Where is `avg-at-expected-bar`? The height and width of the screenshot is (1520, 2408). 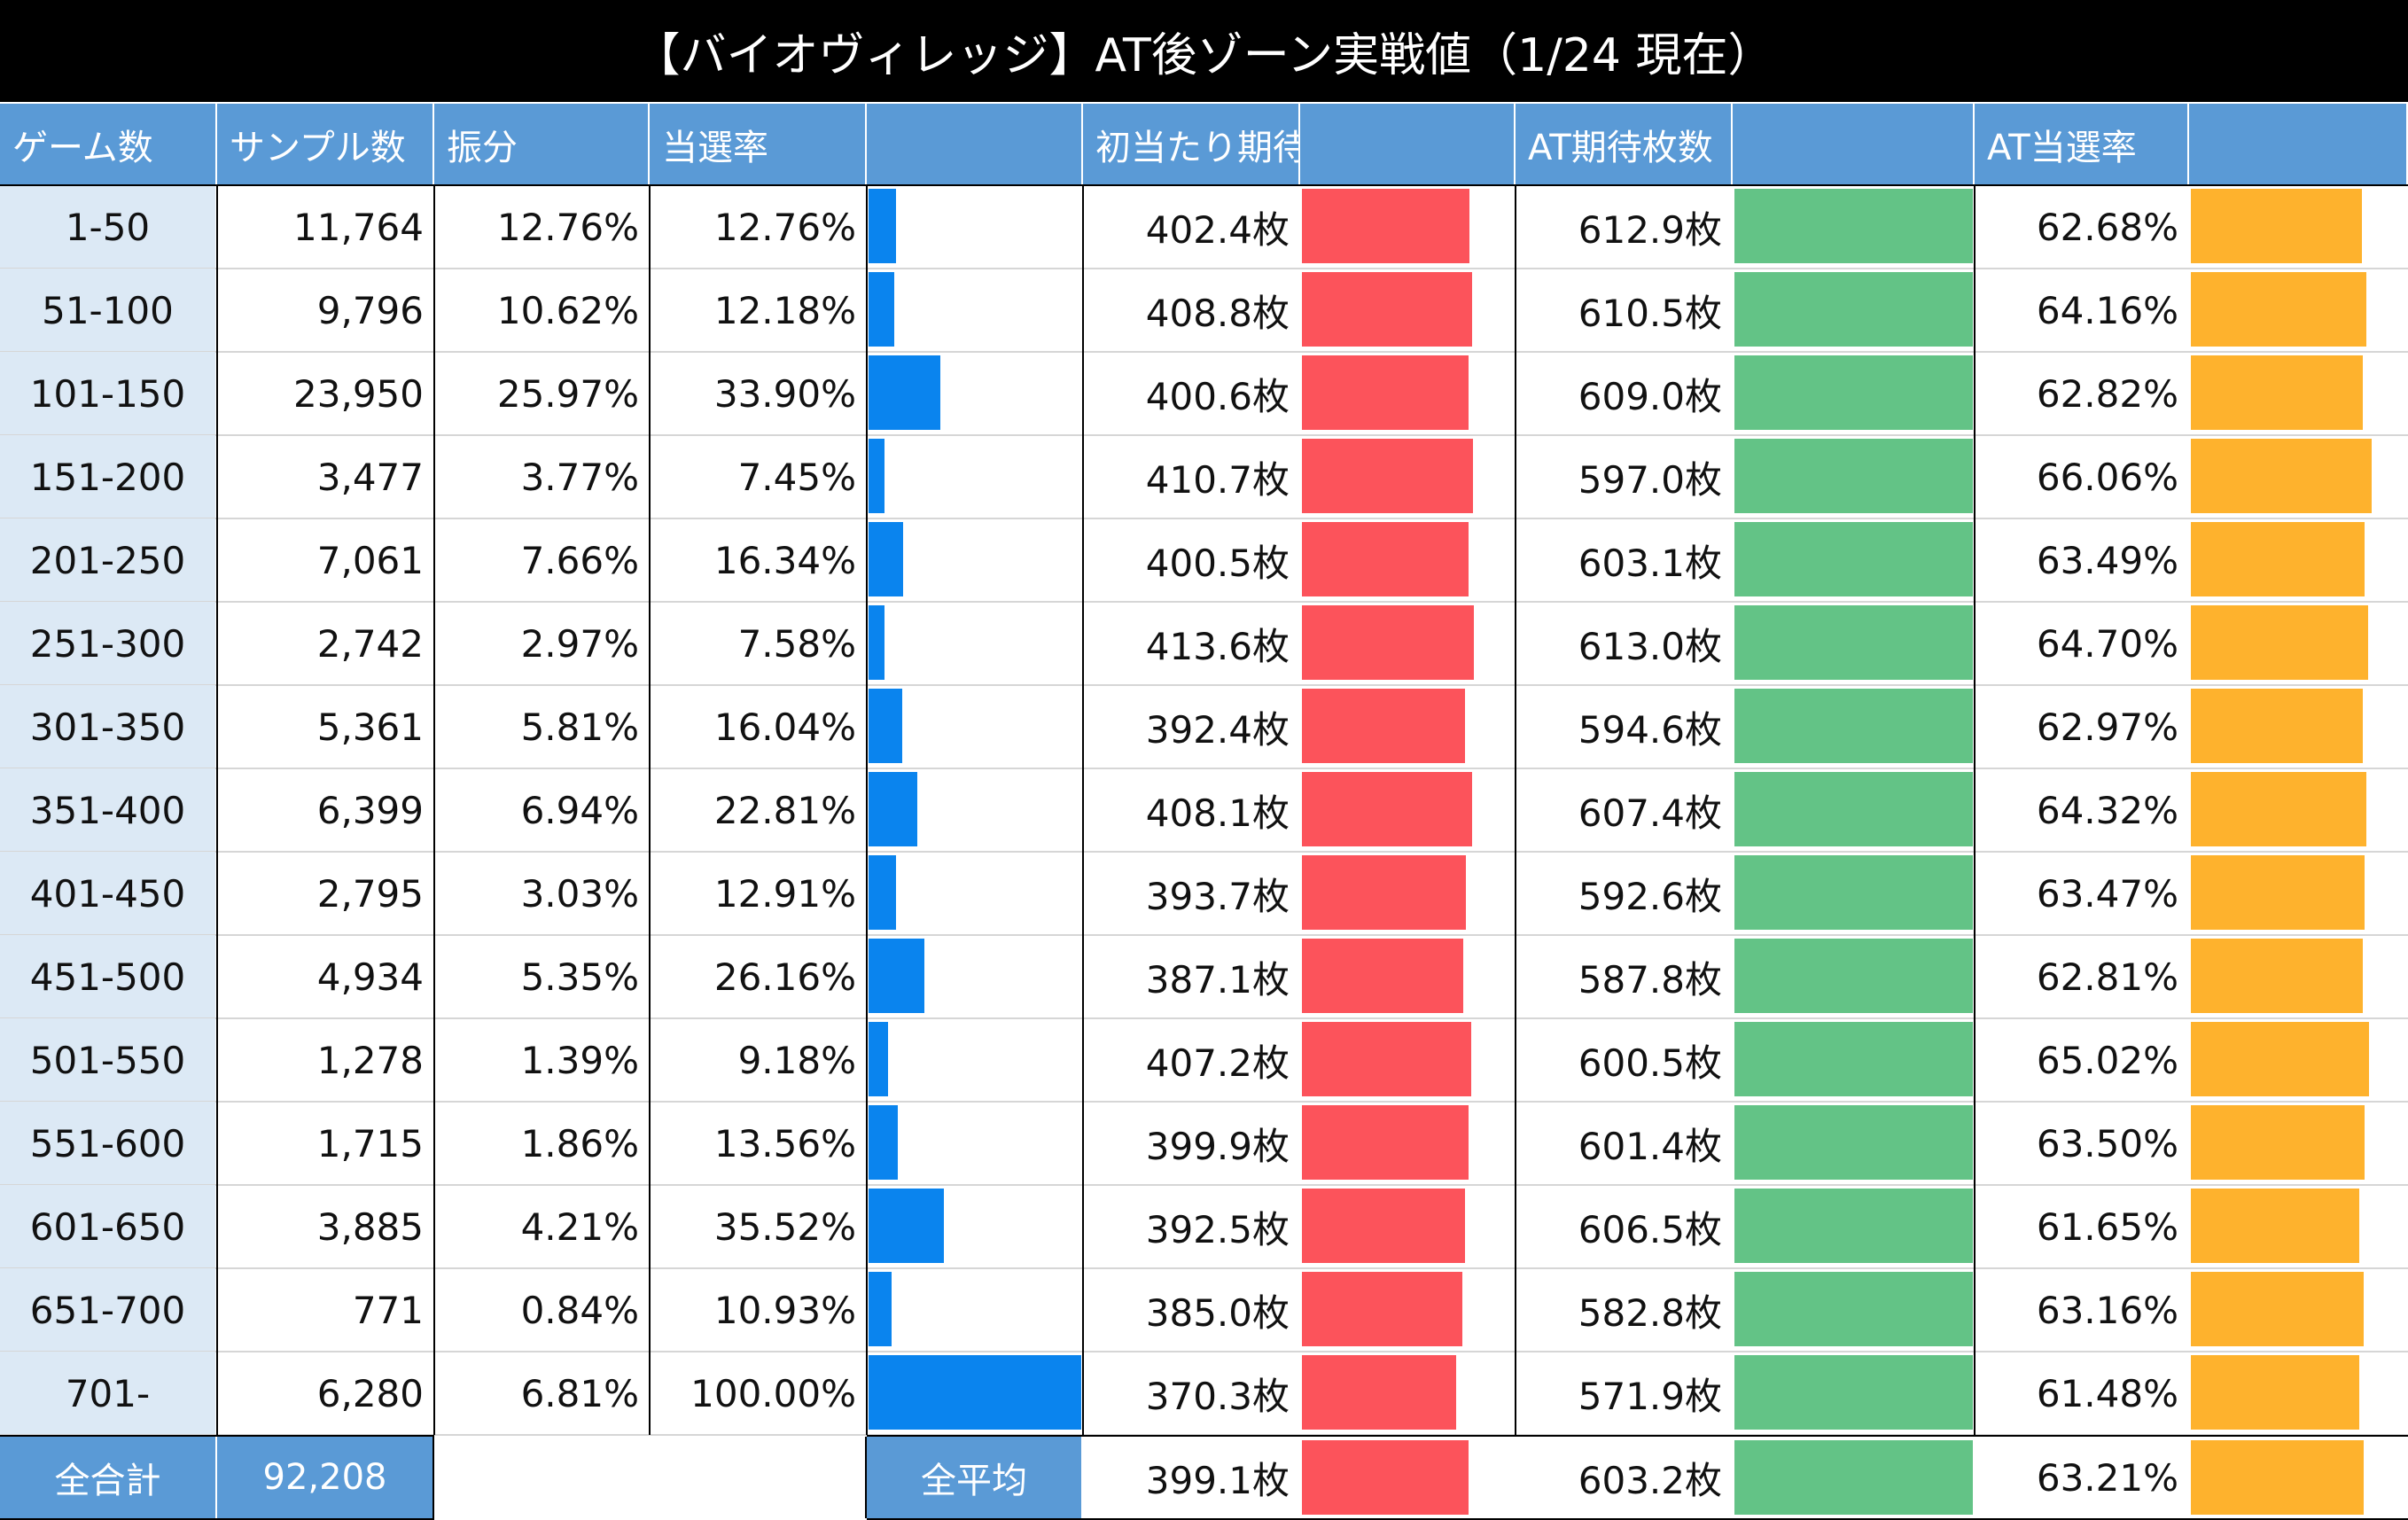
avg-at-expected-bar is located at coordinates (1853, 1478).